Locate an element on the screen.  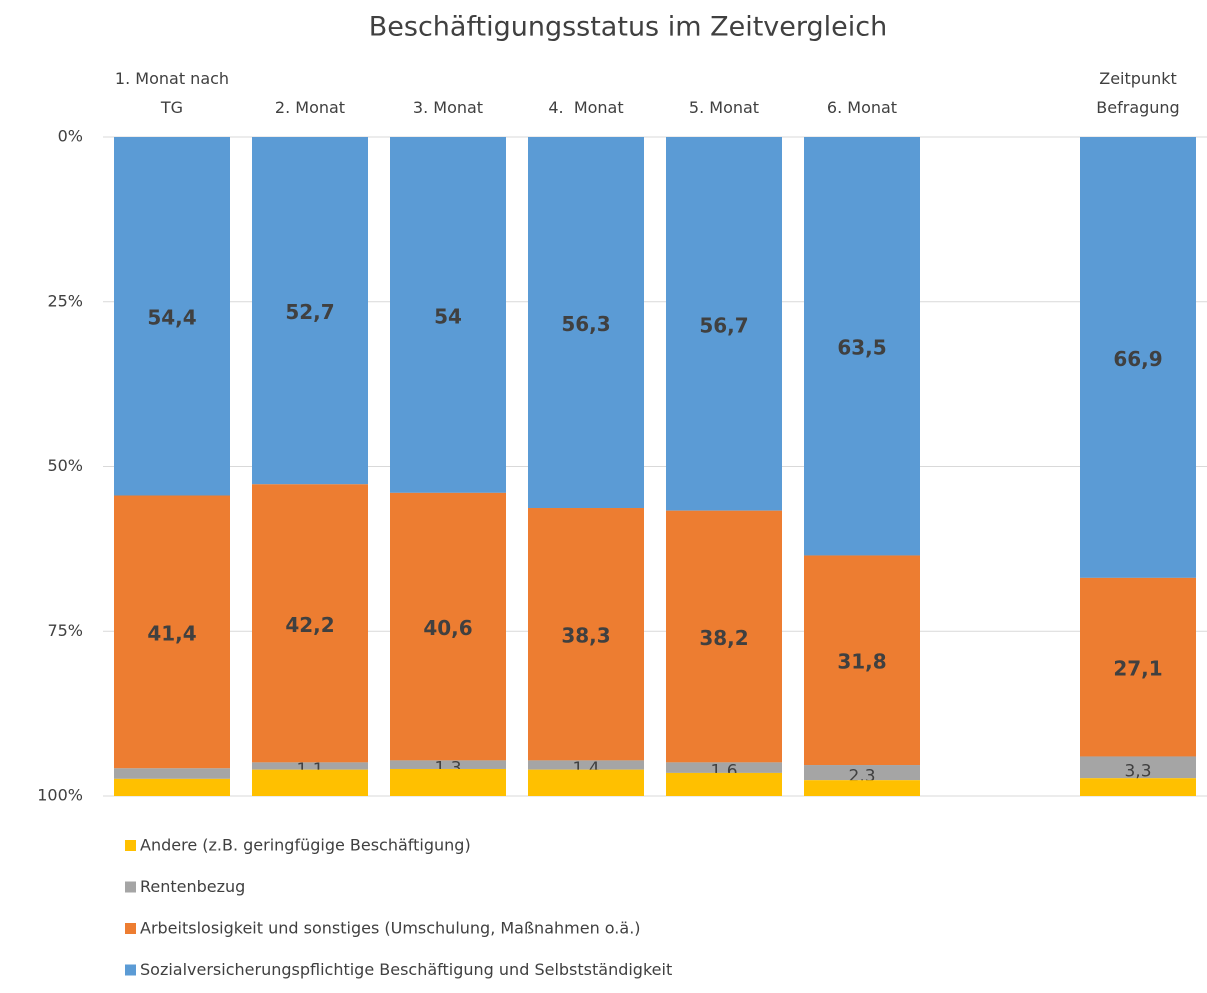
data-label: 56,3 is located at coordinates (585, 324).